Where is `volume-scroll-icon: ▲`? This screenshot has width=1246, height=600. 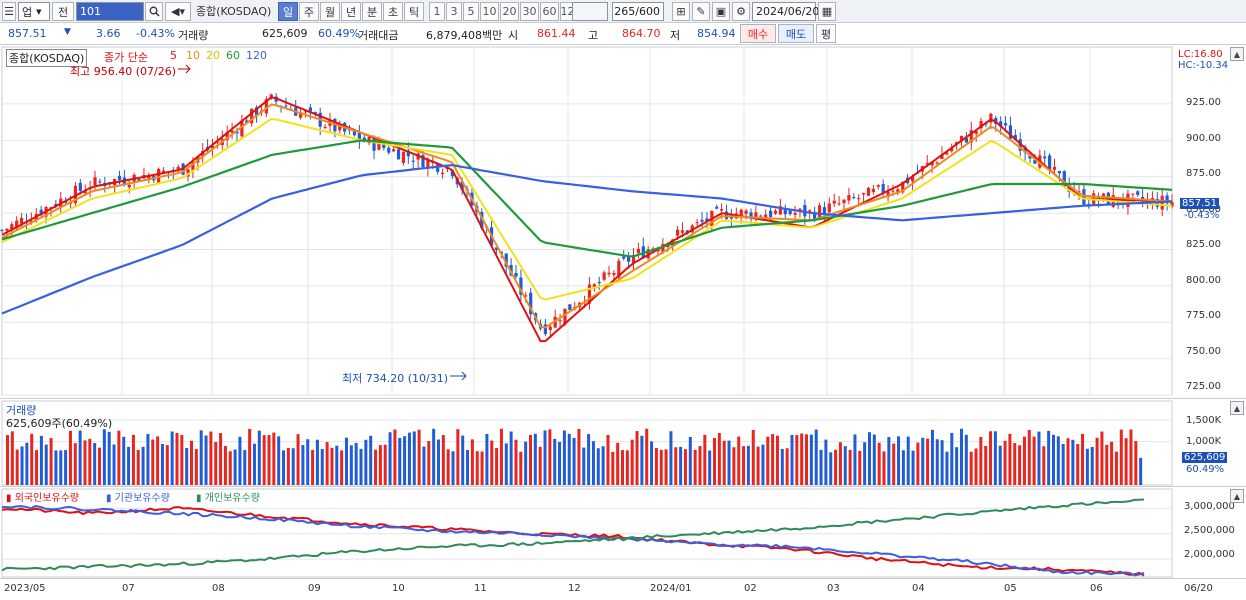 volume-scroll-icon: ▲ is located at coordinates (1237, 408).